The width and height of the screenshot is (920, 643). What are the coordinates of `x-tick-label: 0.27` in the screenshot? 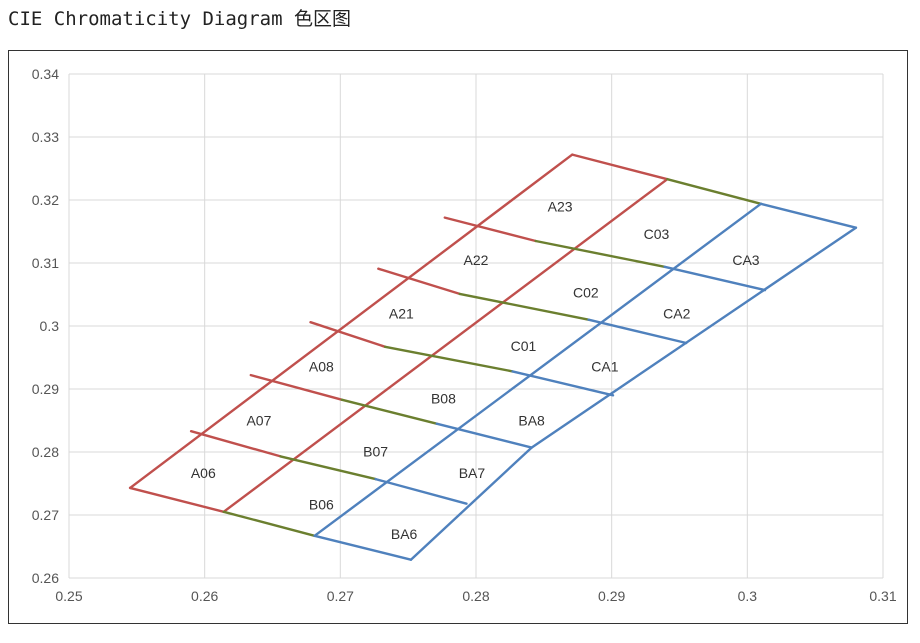 It's located at (340, 596).